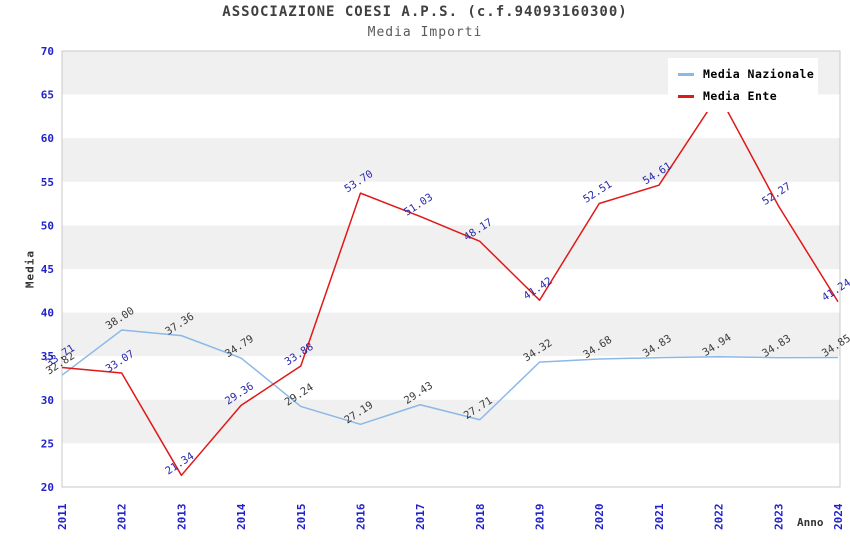  I want to click on x-tick-label: 2023, so click(778, 517).